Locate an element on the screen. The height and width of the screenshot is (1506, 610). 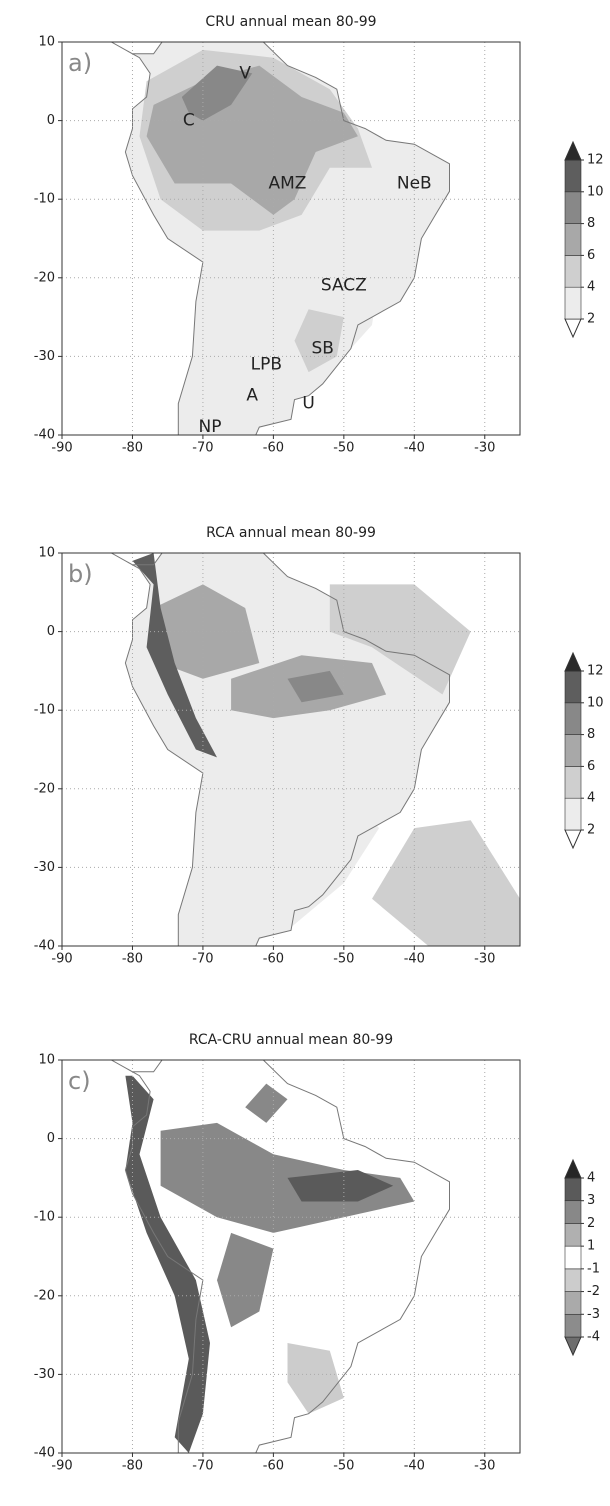
panel-title: RCA annual mean 80-99 is located at coordinates (291, 533).